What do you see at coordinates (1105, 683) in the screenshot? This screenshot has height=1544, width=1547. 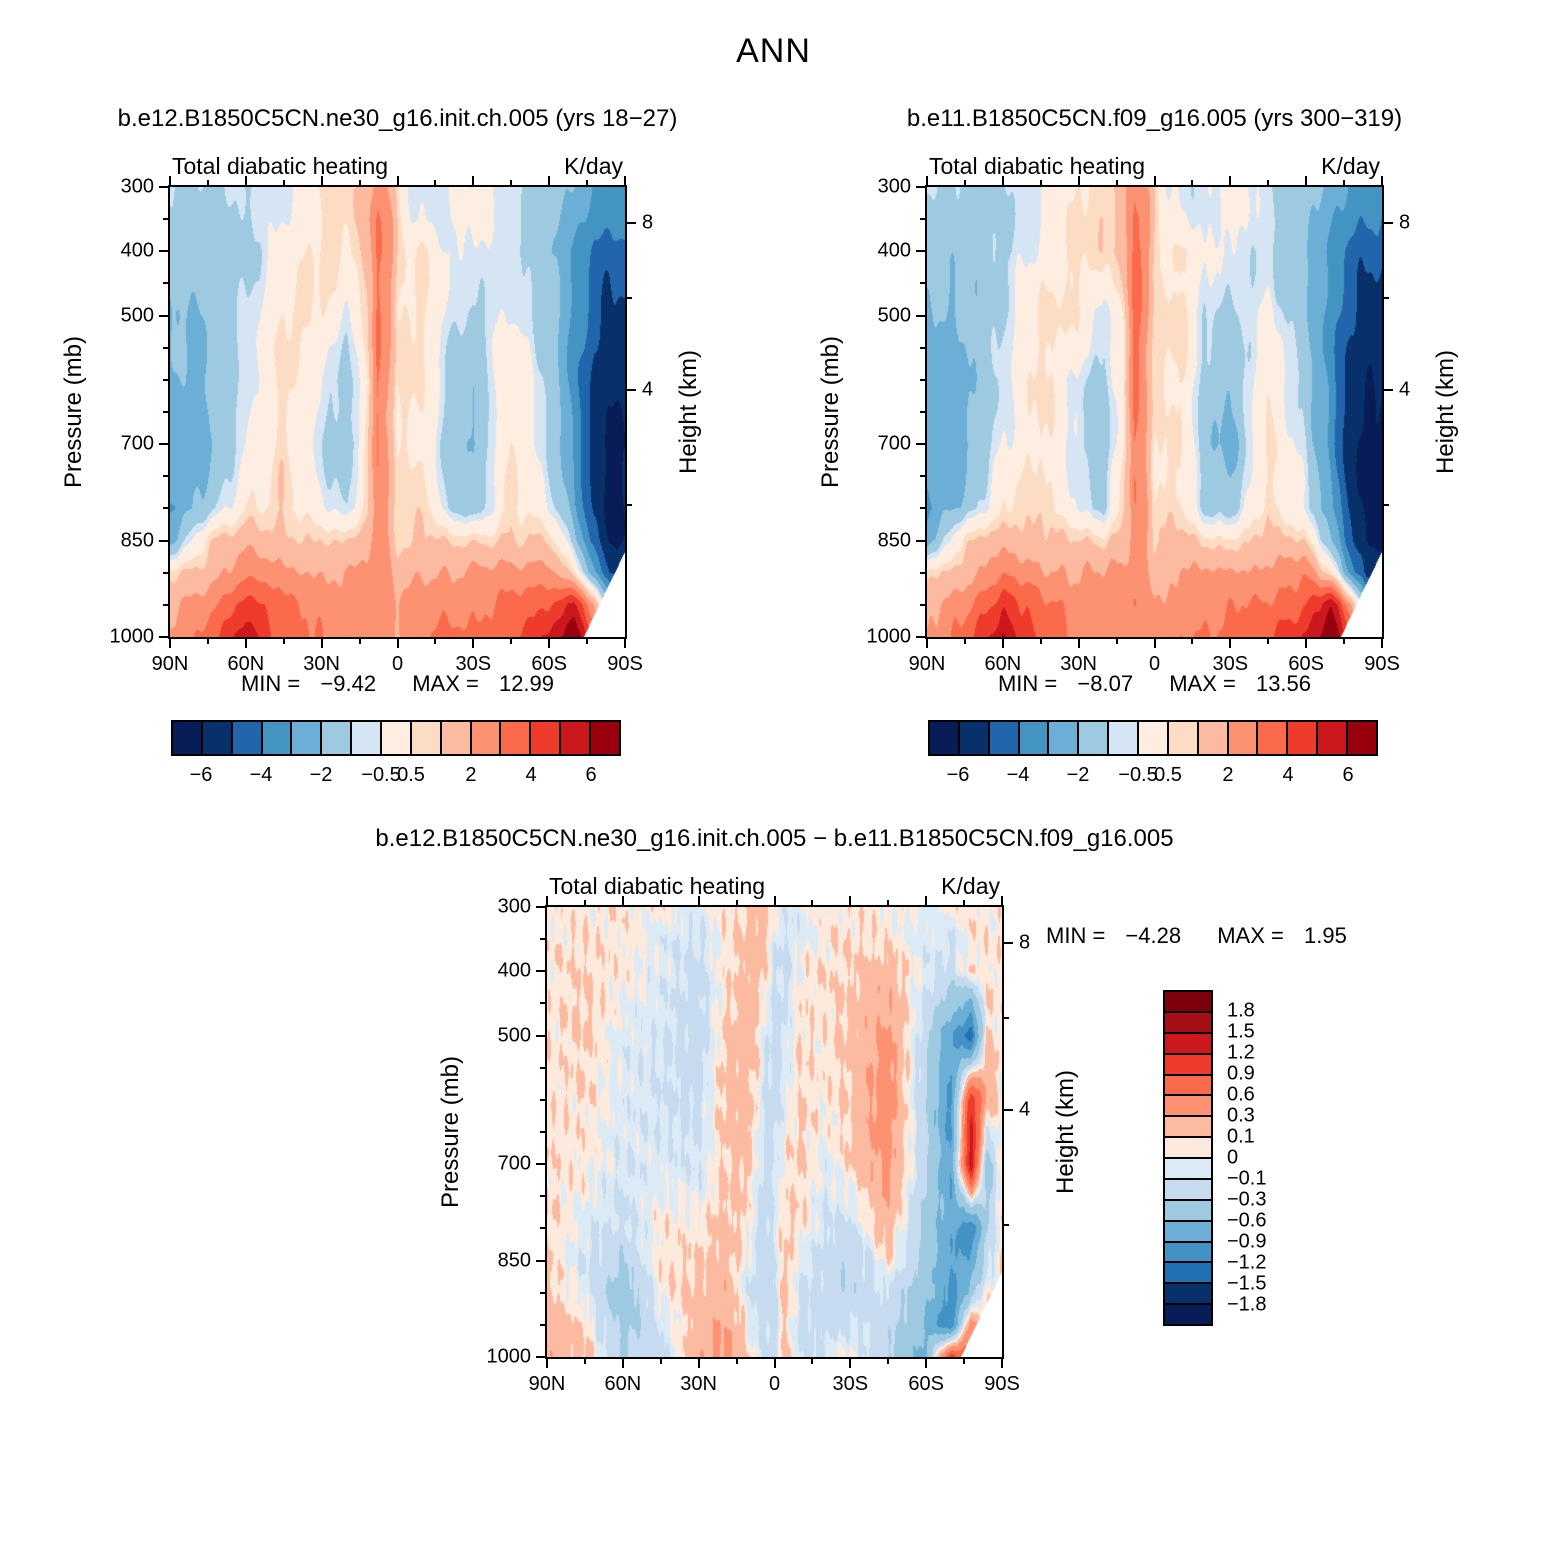 I see `min-value: −8.07` at bounding box center [1105, 683].